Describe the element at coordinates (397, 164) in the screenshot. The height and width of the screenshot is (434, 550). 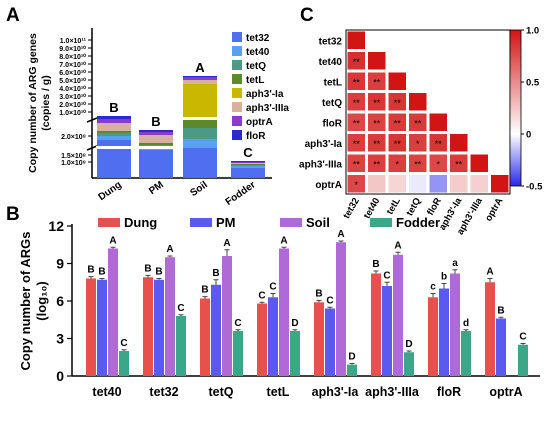
I see `significance-mark: *` at that location.